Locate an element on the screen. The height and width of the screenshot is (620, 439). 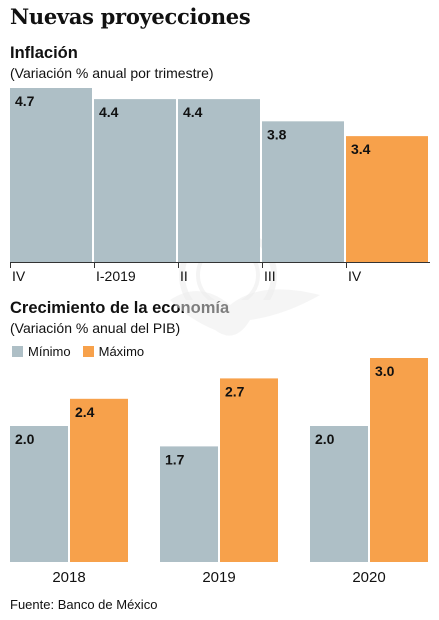
legend-swatch-maximo is located at coordinates (88, 351).